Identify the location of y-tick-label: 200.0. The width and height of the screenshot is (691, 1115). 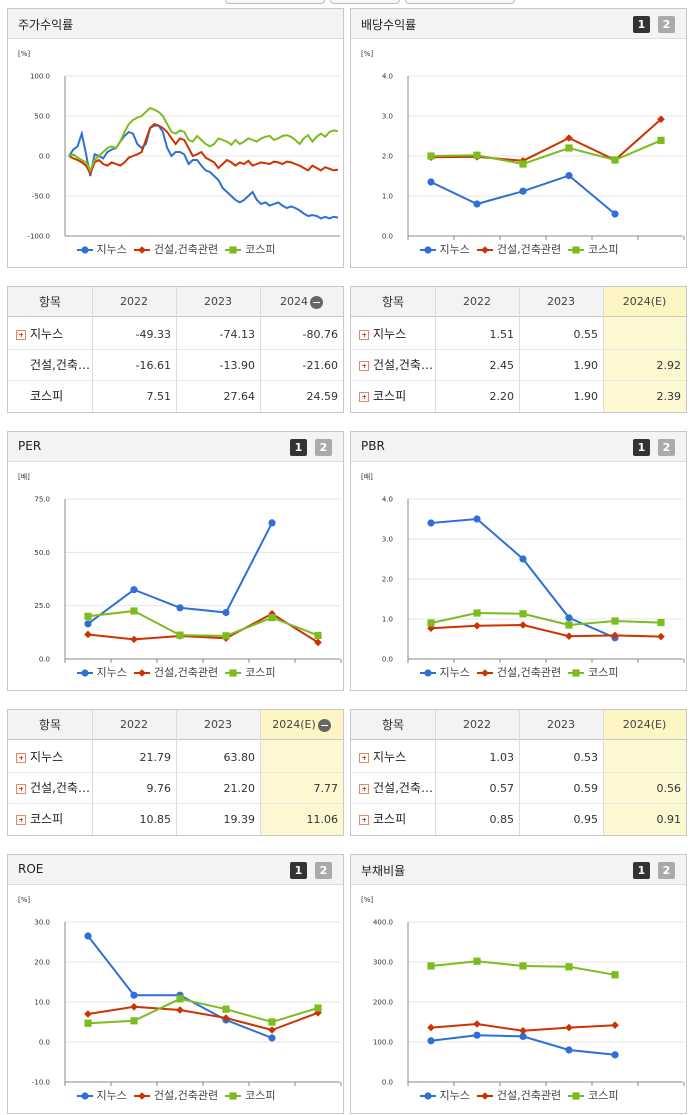
(383, 1003).